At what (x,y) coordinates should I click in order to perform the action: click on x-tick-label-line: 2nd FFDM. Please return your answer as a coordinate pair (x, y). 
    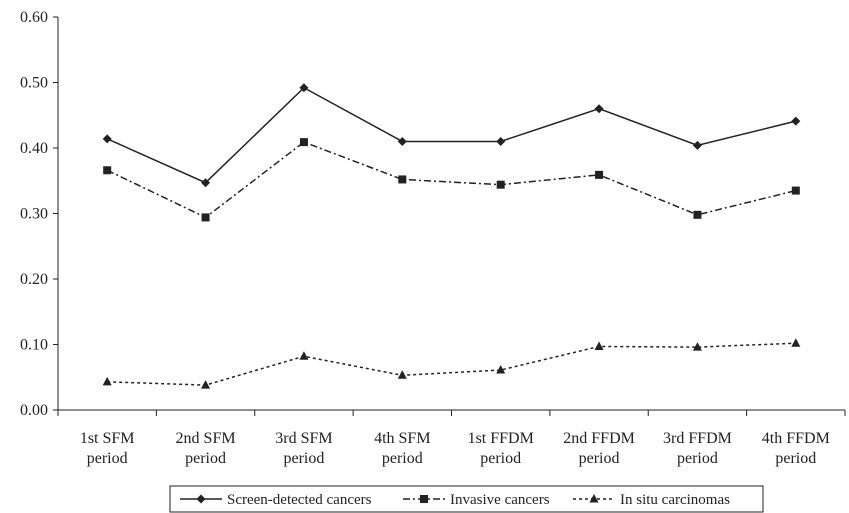
    Looking at the image, I should click on (599, 438).